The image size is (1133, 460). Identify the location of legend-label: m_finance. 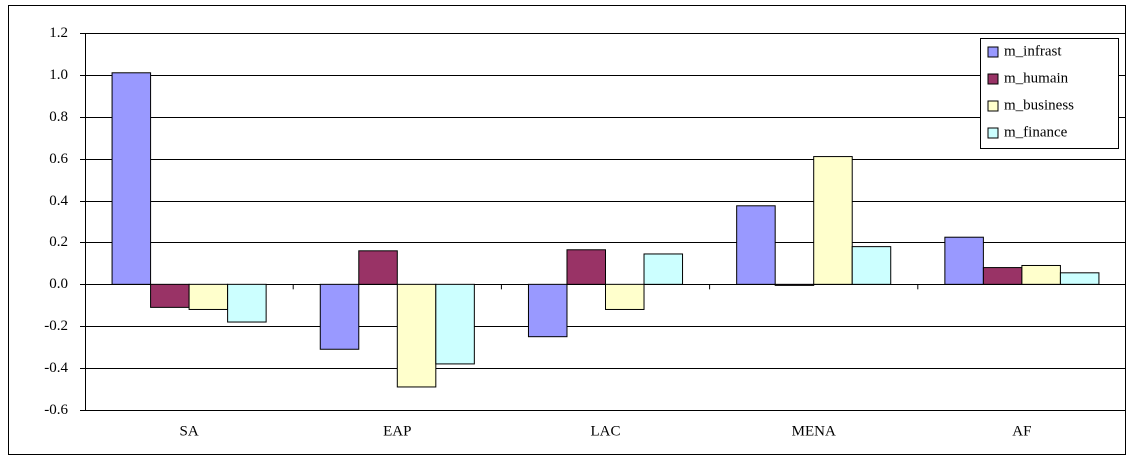
(1036, 132).